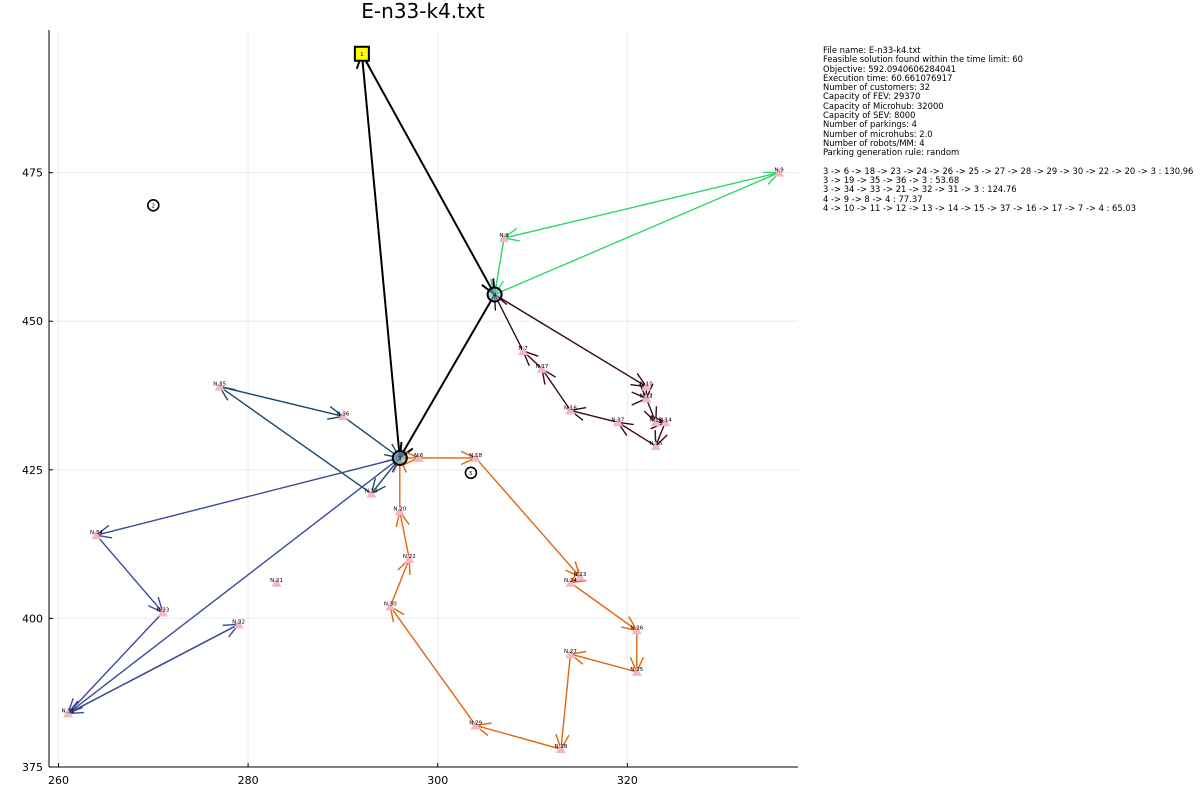 Image resolution: width=1200 pixels, height=800 pixels. Describe the element at coordinates (617, 420) in the screenshot. I see `customer-label: N.37` at that location.